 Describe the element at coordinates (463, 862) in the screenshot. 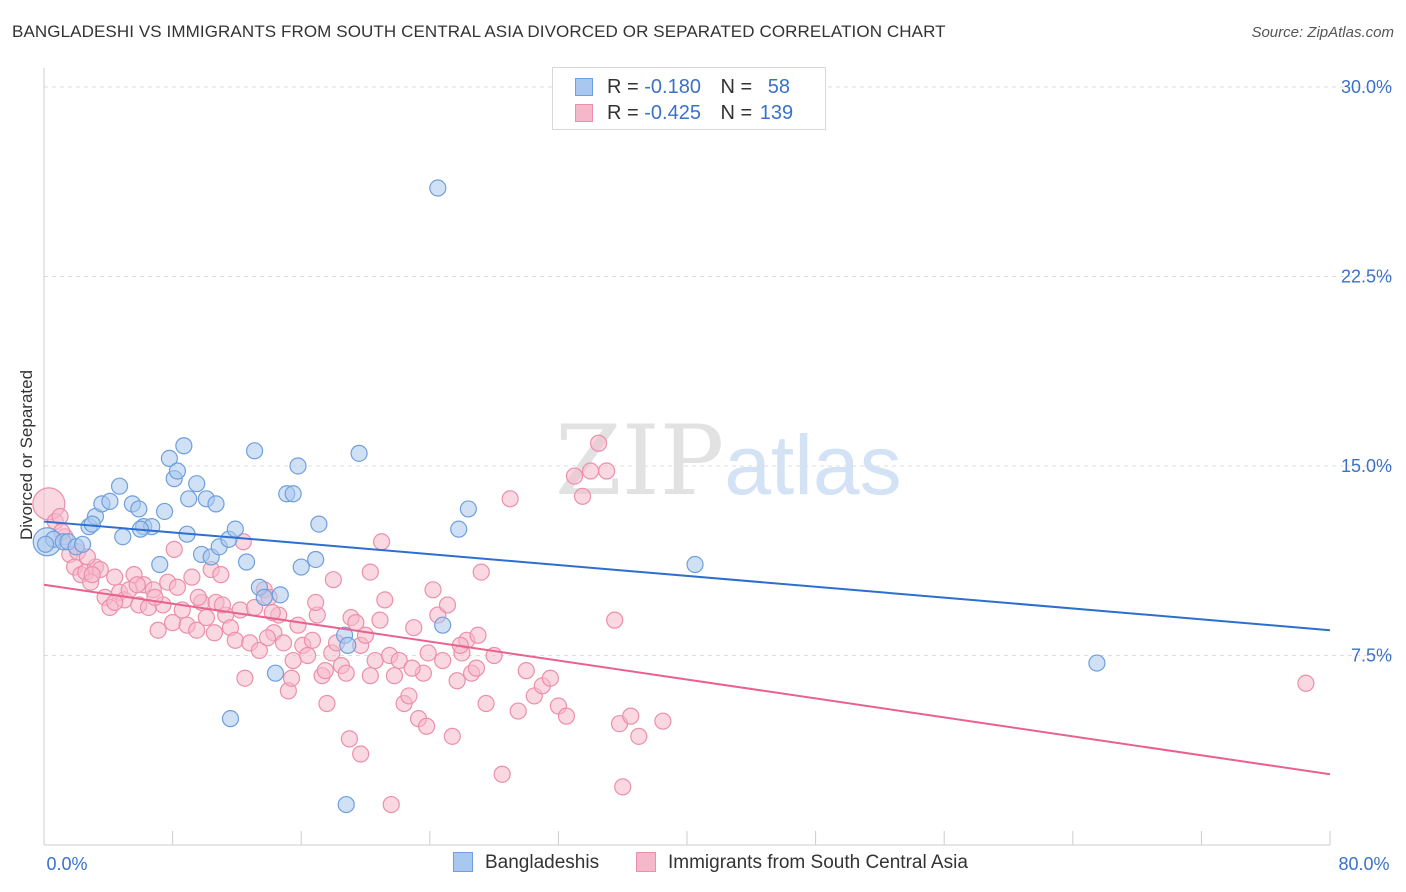

I see `legend-swatch-blue` at that location.